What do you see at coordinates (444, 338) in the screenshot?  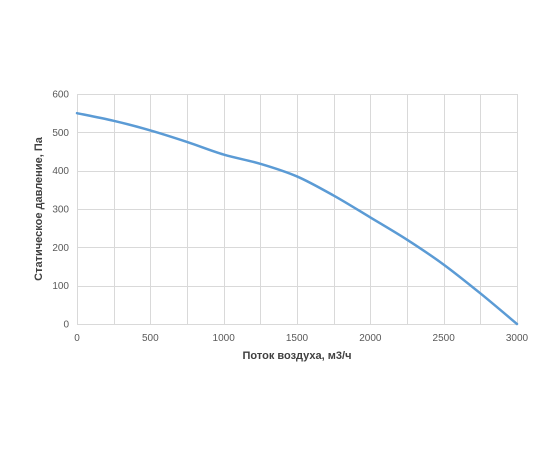 I see `x-tick-label: 2500` at bounding box center [444, 338].